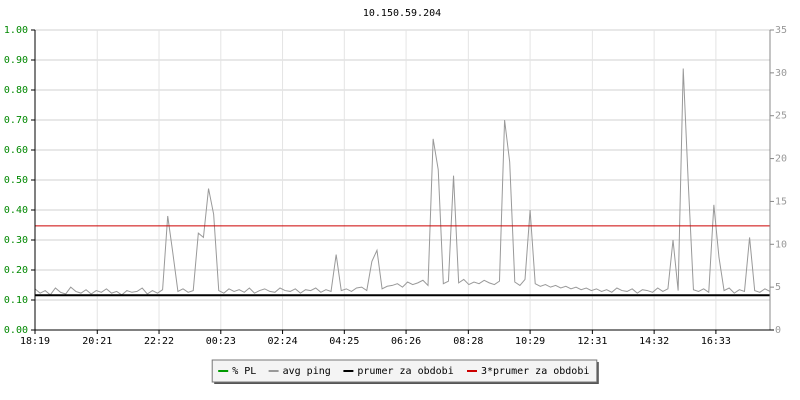 The height and width of the screenshot is (400, 800). Describe the element at coordinates (781, 244) in the screenshot. I see `y2-tick-label: 10` at that location.